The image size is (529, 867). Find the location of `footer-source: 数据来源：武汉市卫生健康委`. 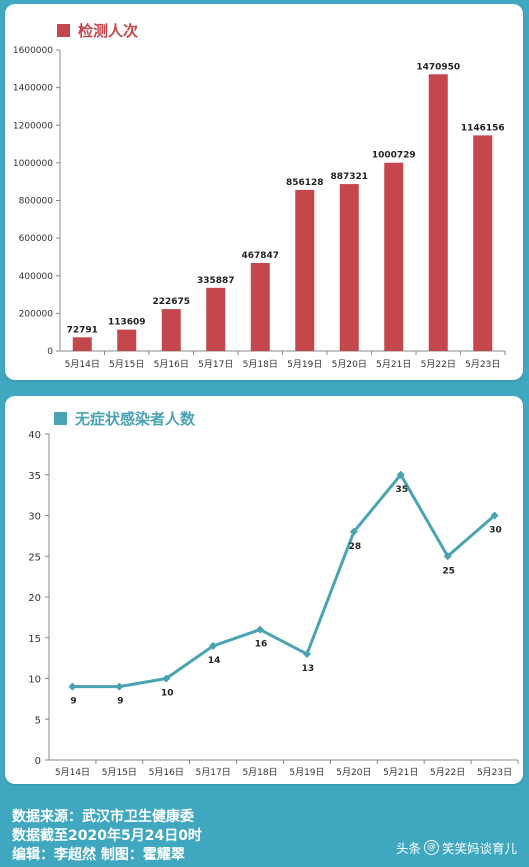

footer-source: 数据来源：武汉市卫生健康委 is located at coordinates (103, 817).